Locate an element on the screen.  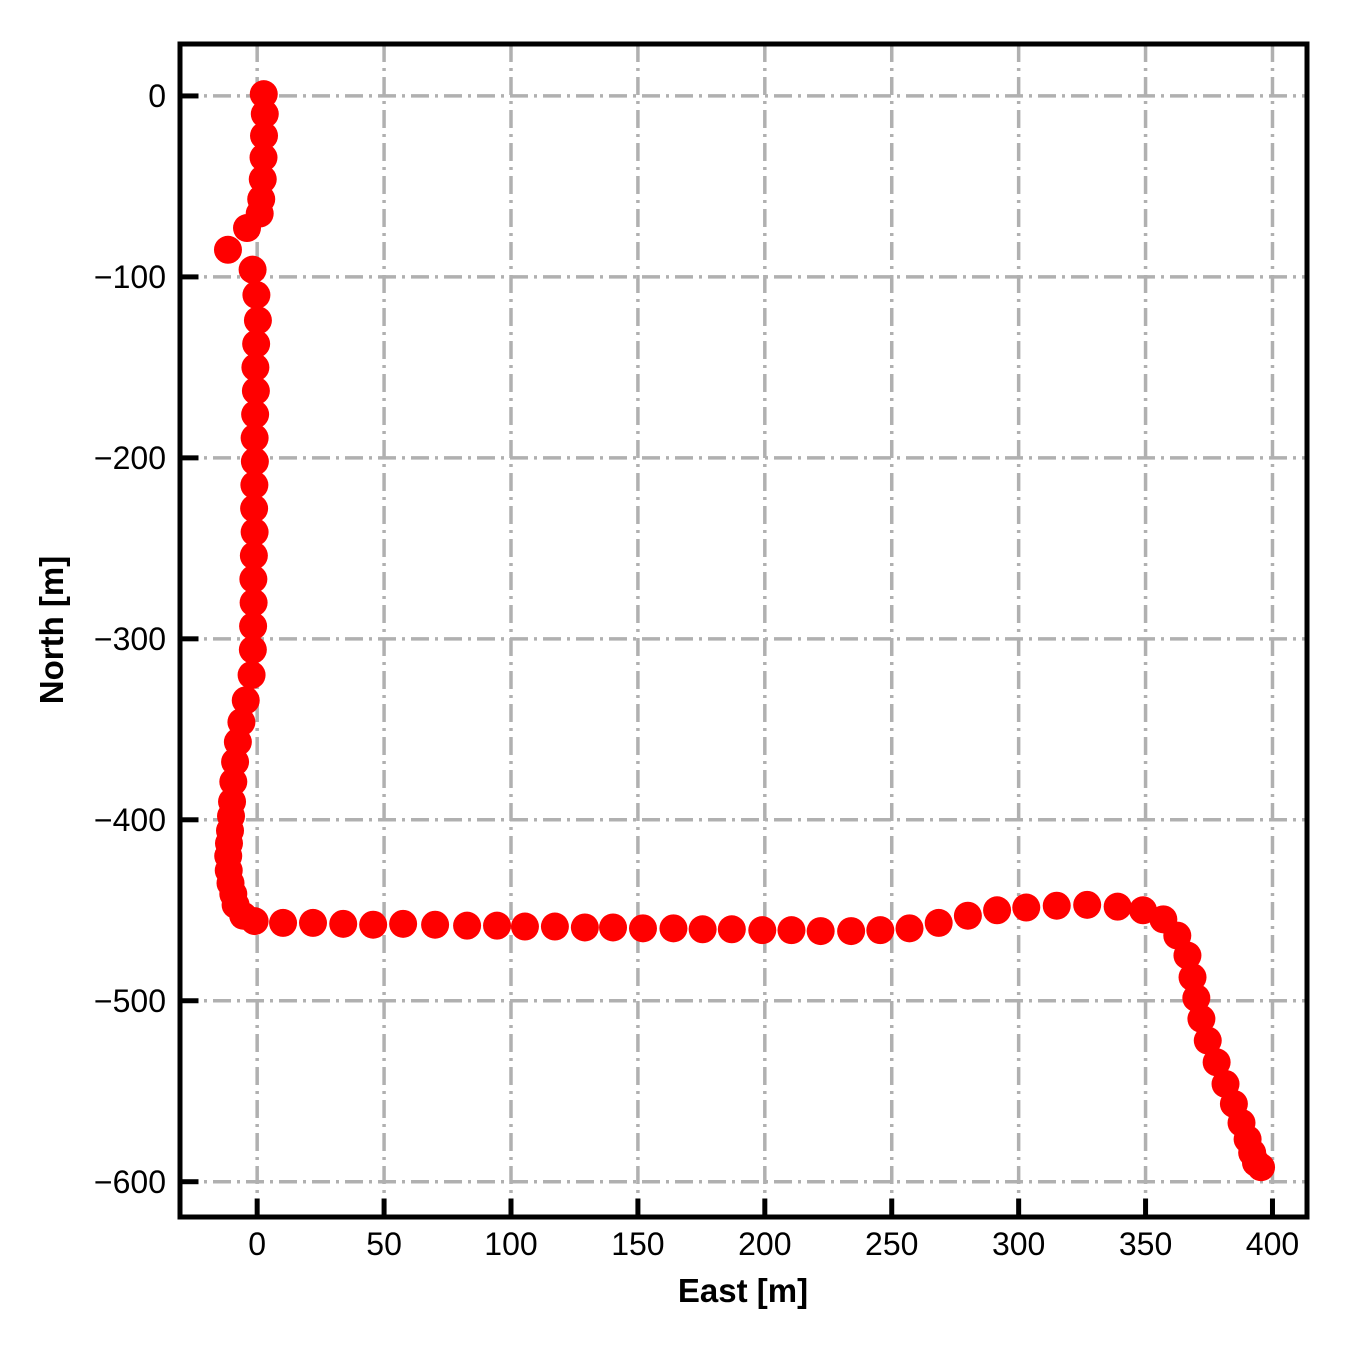
y-tick-label: −300 is located at coordinates (129, 638).